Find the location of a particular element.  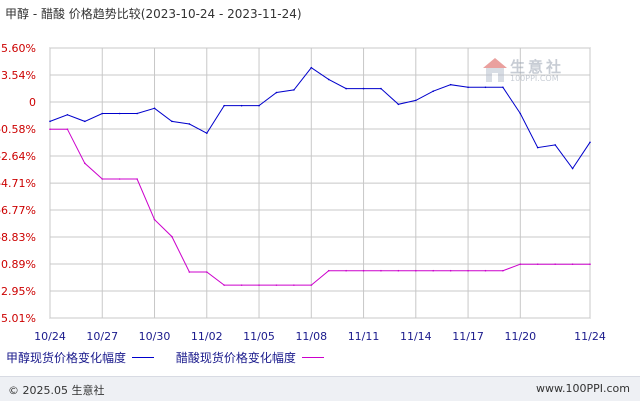

x-tick-label: 11/08 is located at coordinates (311, 336).